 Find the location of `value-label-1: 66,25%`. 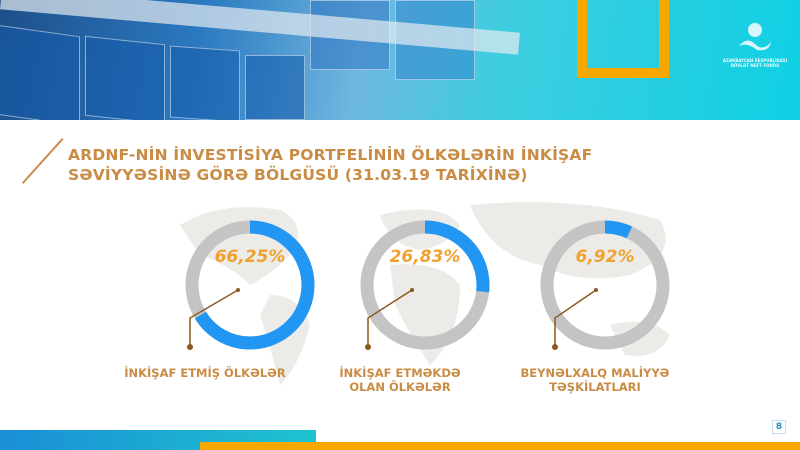

value-label-1: 66,25% is located at coordinates (250, 257).